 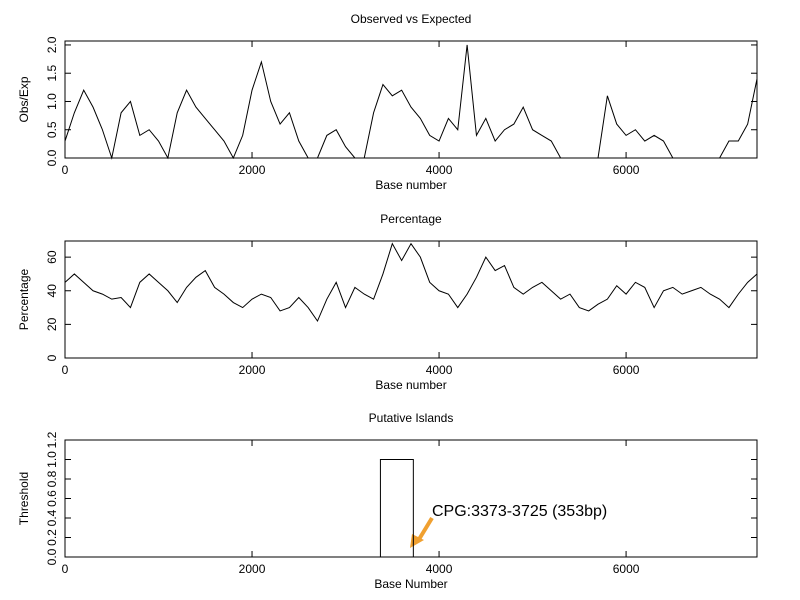 I want to click on y-tick-label: 20, so click(x=52, y=324).